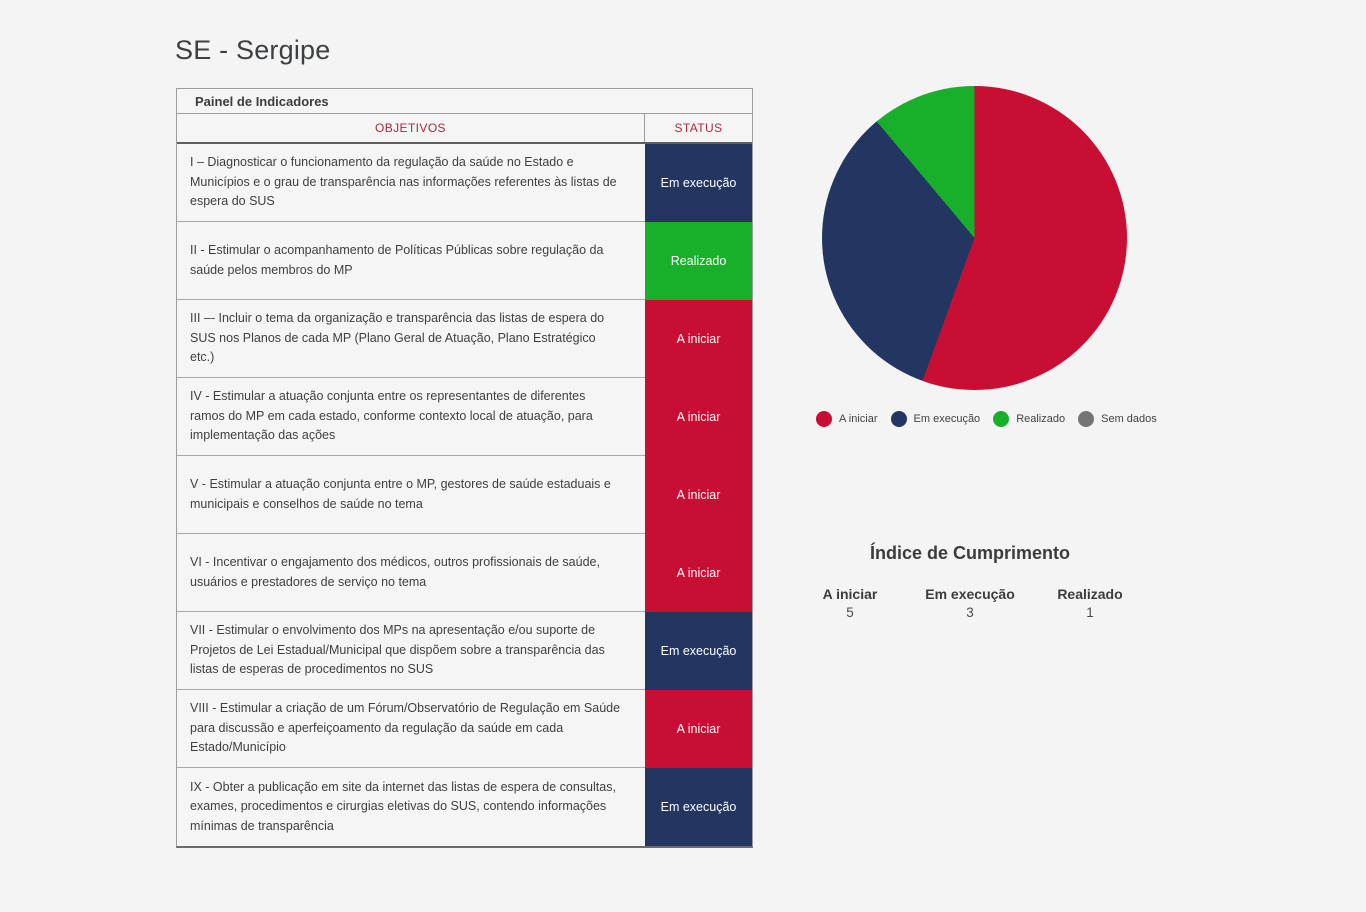 This screenshot has height=912, width=1366. What do you see at coordinates (850, 603) in the screenshot?
I see `stat-a-iniciar: A iniciar 5` at bounding box center [850, 603].